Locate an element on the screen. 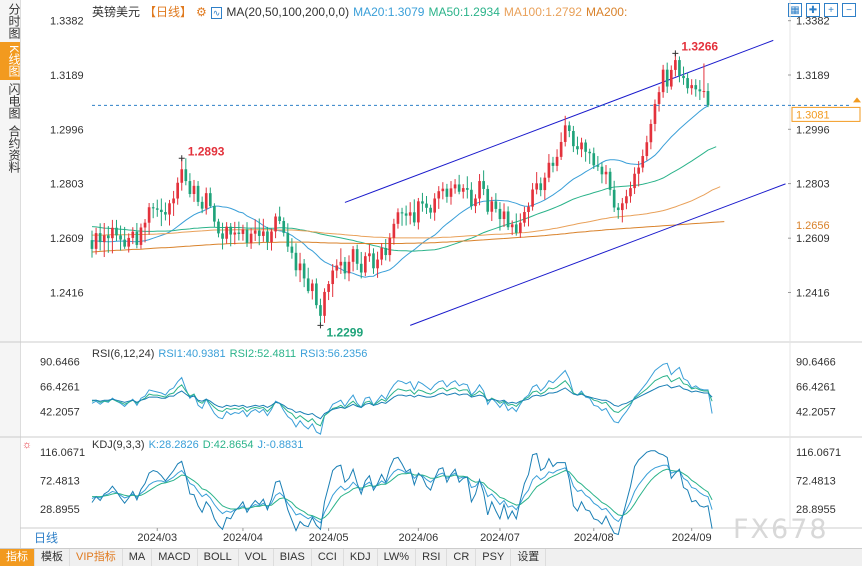 The height and width of the screenshot is (566, 862). tab-bias: BIAS is located at coordinates (293, 557).